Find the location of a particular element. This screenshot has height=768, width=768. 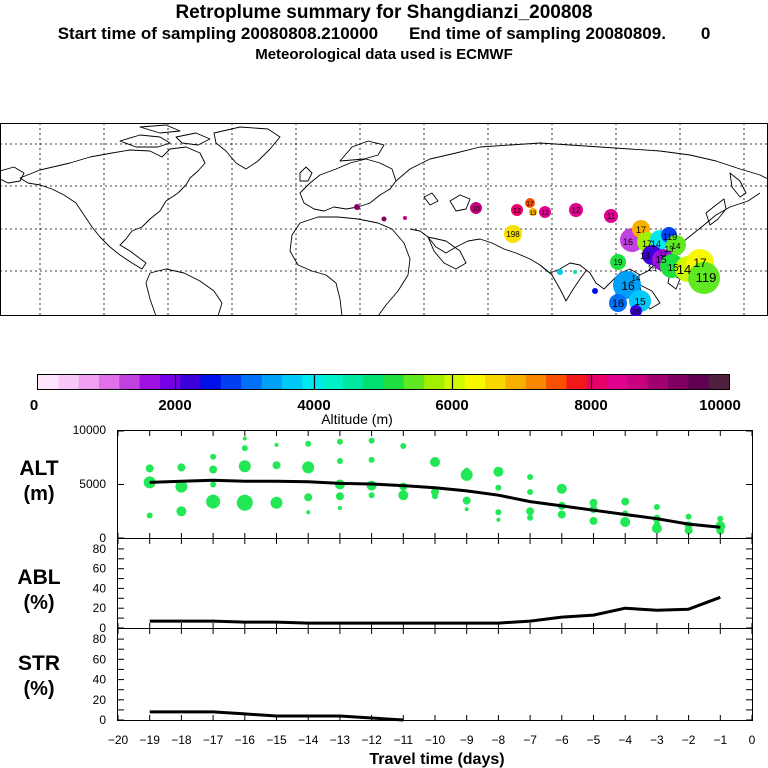

str-ytick: 40 is located at coordinates (100, 680).